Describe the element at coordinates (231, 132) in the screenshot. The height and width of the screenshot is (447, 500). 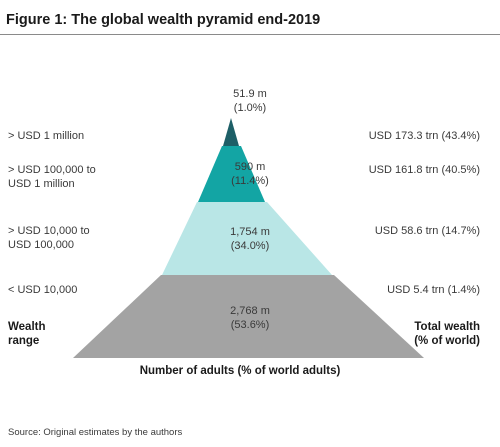
I see `pyramid-tier-top` at that location.